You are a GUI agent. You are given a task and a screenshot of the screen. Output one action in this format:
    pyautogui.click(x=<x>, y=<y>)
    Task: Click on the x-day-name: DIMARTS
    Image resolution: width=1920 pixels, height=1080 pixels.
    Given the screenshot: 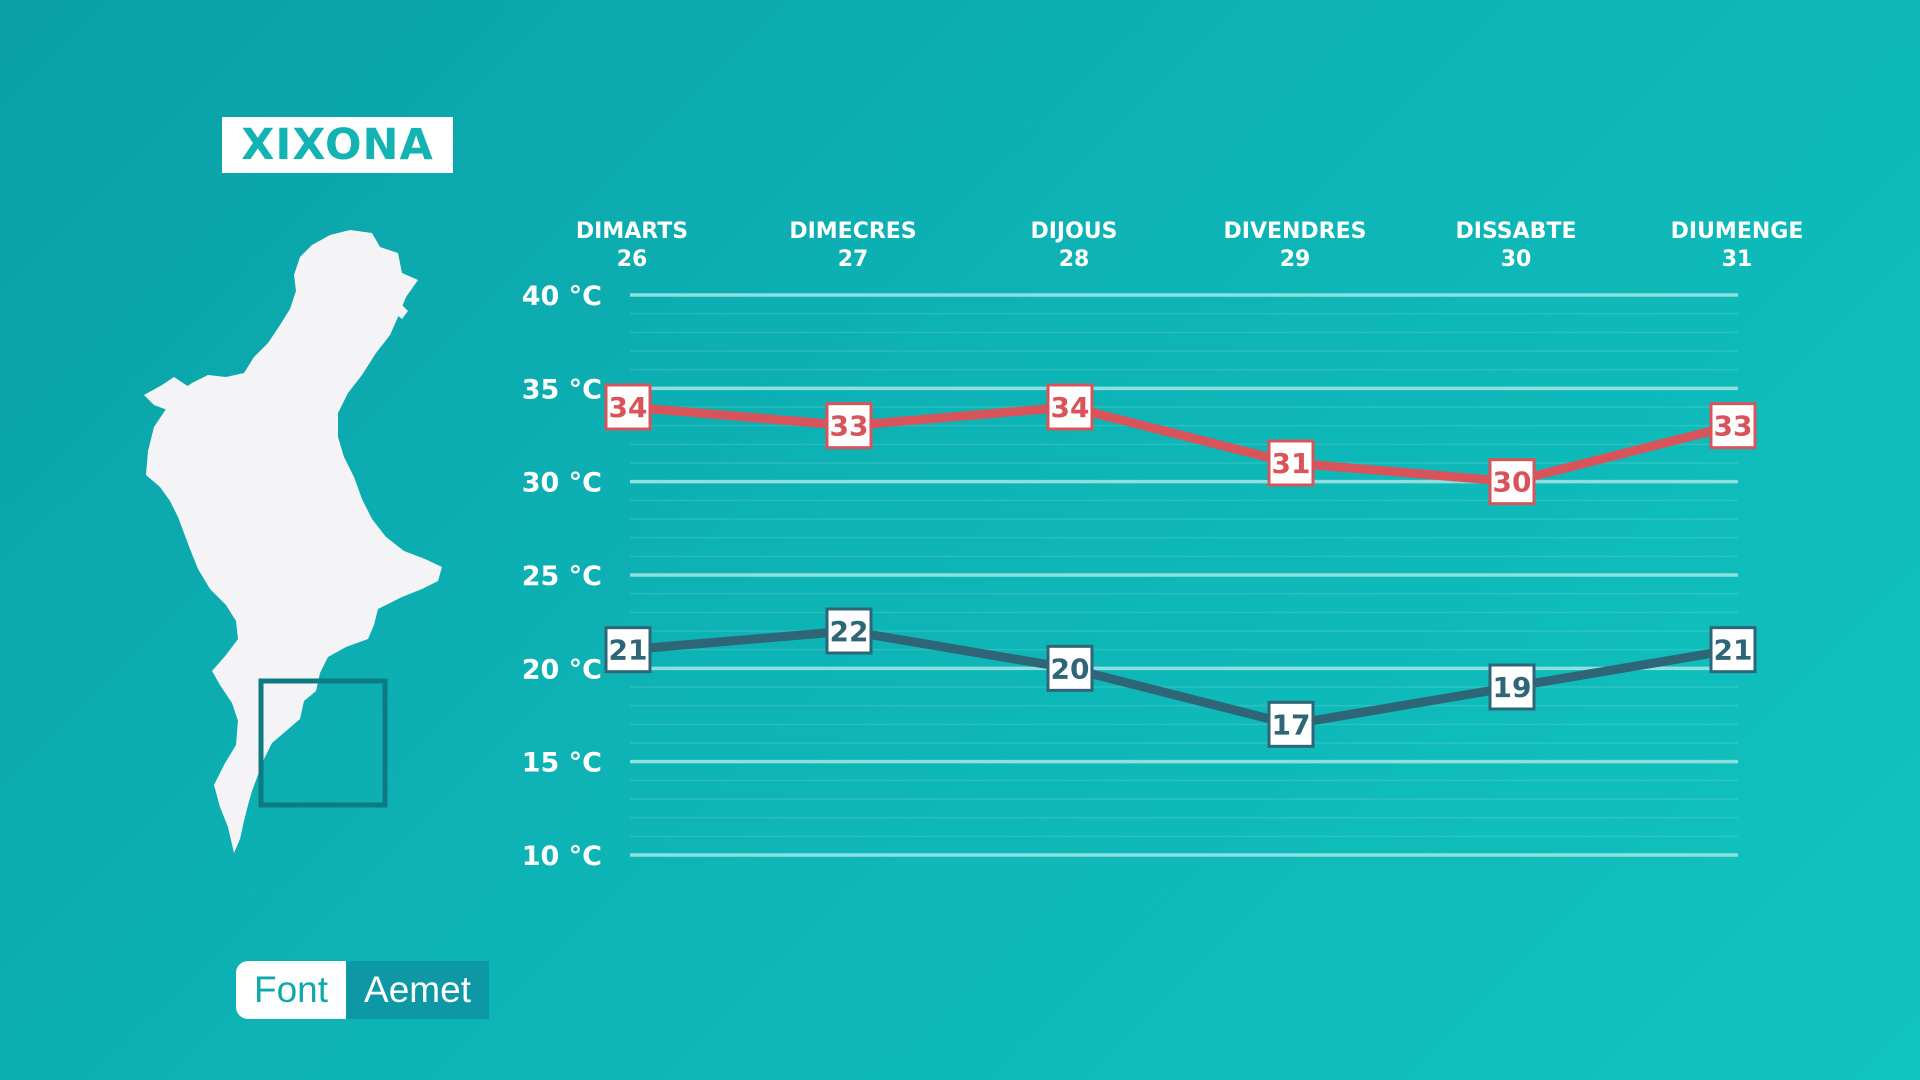 What is the action you would take?
    pyautogui.click(x=632, y=231)
    